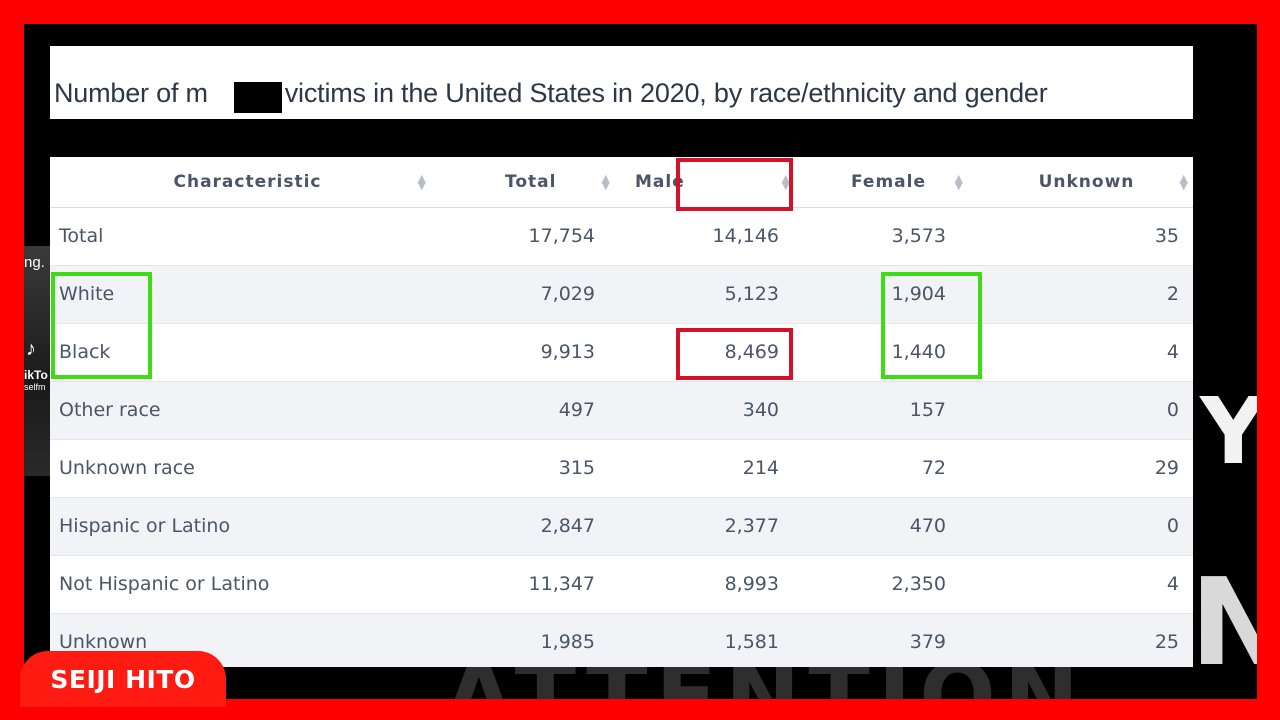 This screenshot has width=1280, height=720. I want to click on table-row: Unknown 1,985 1,581 379 25, so click(621, 640).